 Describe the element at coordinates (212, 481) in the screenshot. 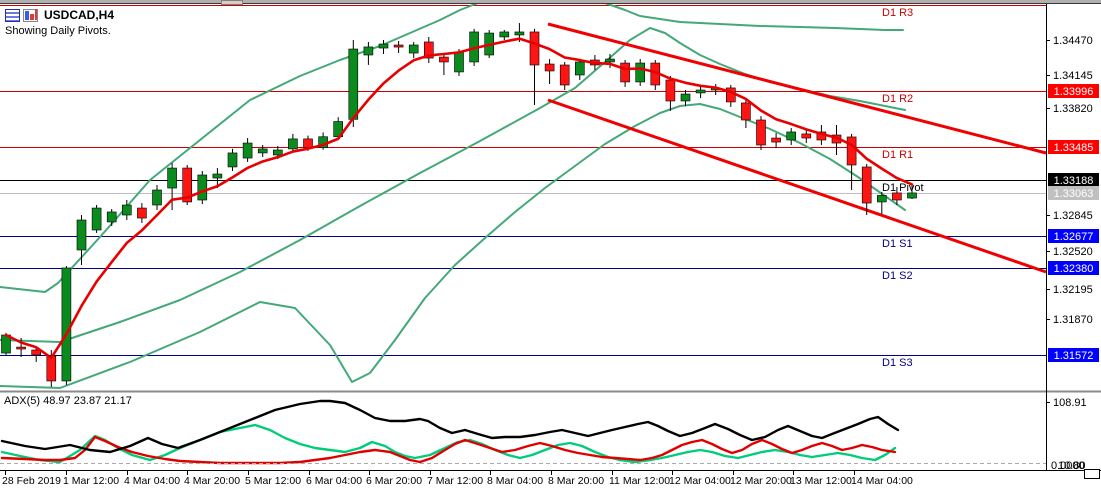

I see `time-axis-label: 4 Mar 20:00` at that location.